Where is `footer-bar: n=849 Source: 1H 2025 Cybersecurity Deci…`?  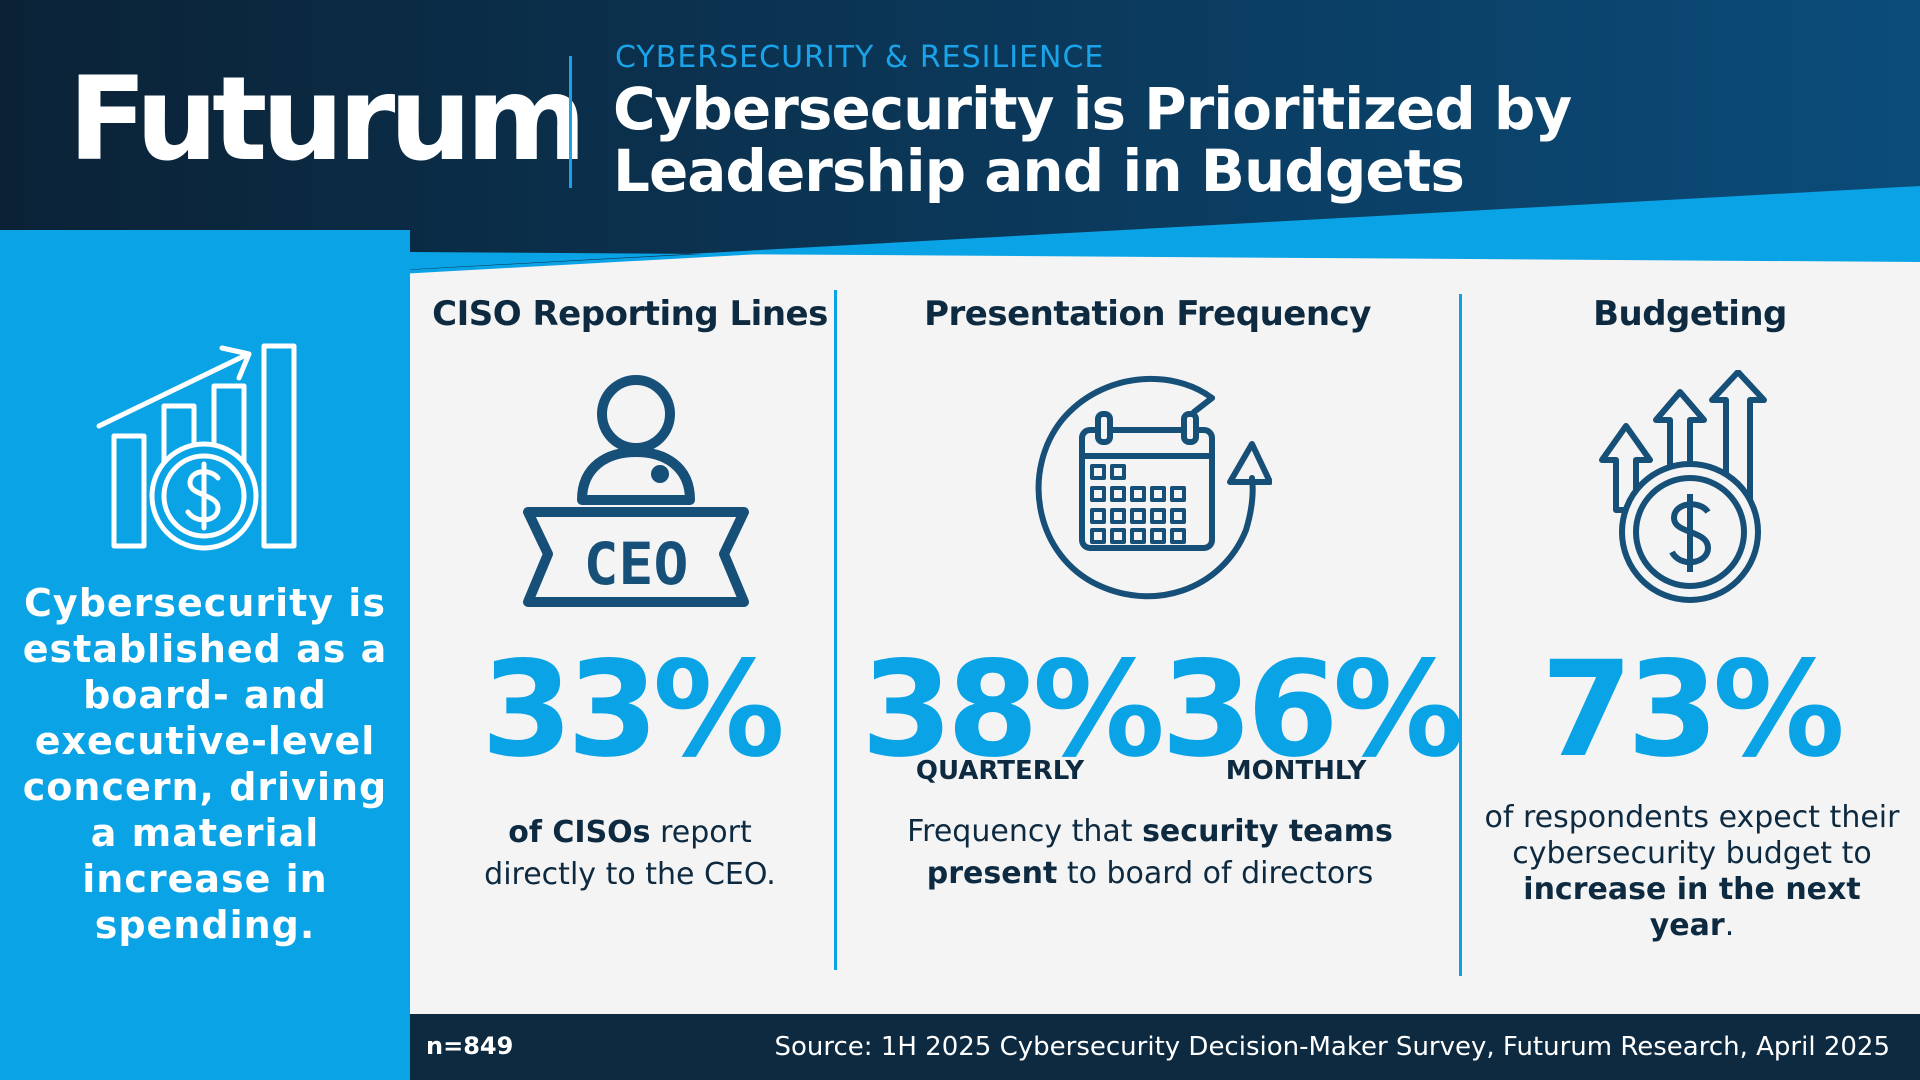 footer-bar: n=849 Source: 1H 2025 Cybersecurity Deci… is located at coordinates (1165, 1047).